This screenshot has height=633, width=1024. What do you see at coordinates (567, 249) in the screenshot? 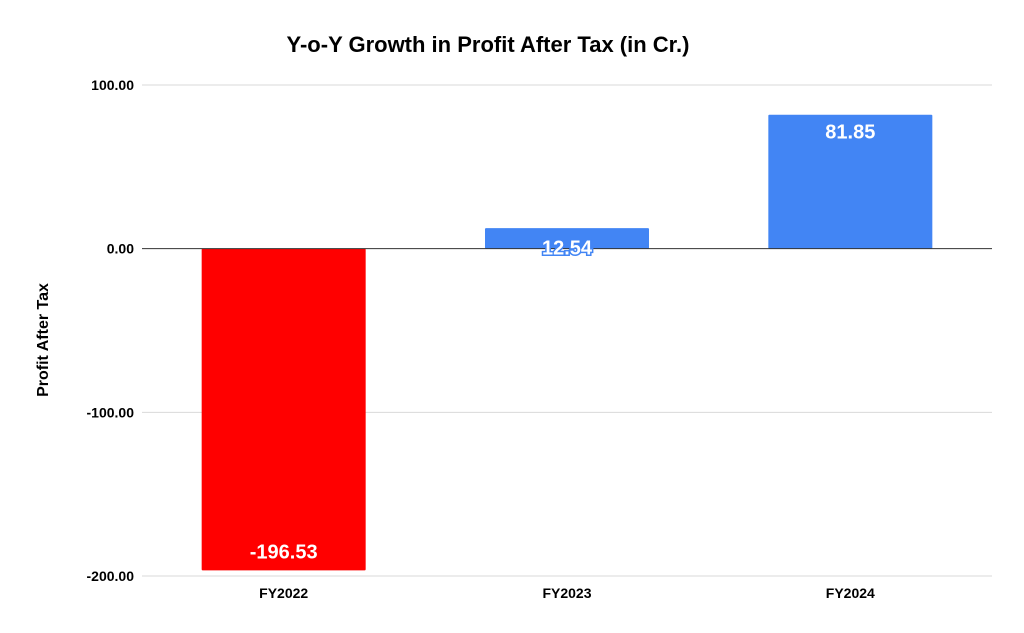
I see `data-label: 12.54` at bounding box center [567, 249].